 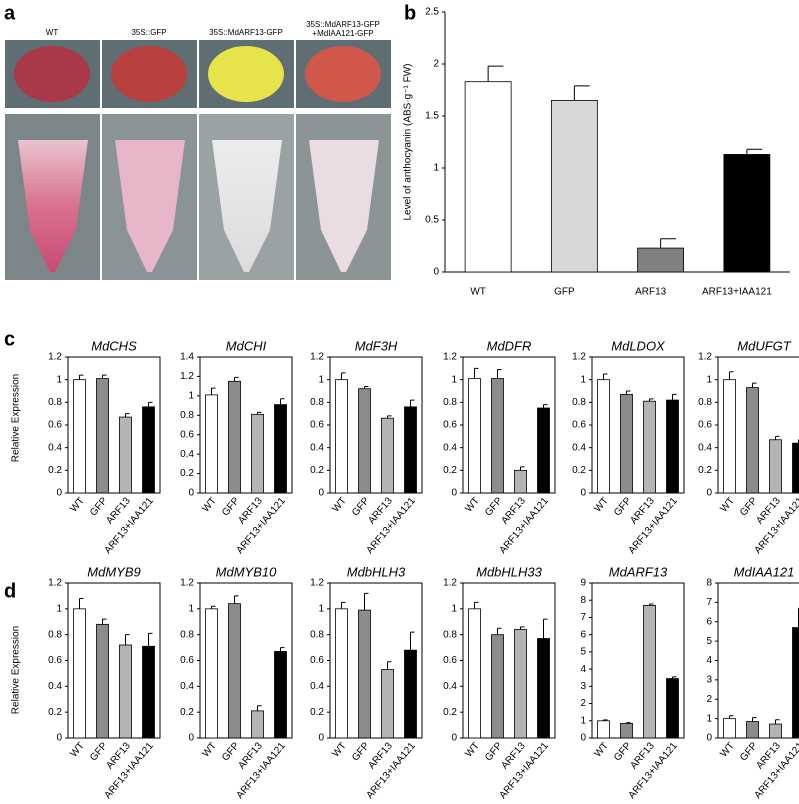 What do you see at coordinates (10, 13) in the screenshot?
I see `panel-letter: a` at bounding box center [10, 13].